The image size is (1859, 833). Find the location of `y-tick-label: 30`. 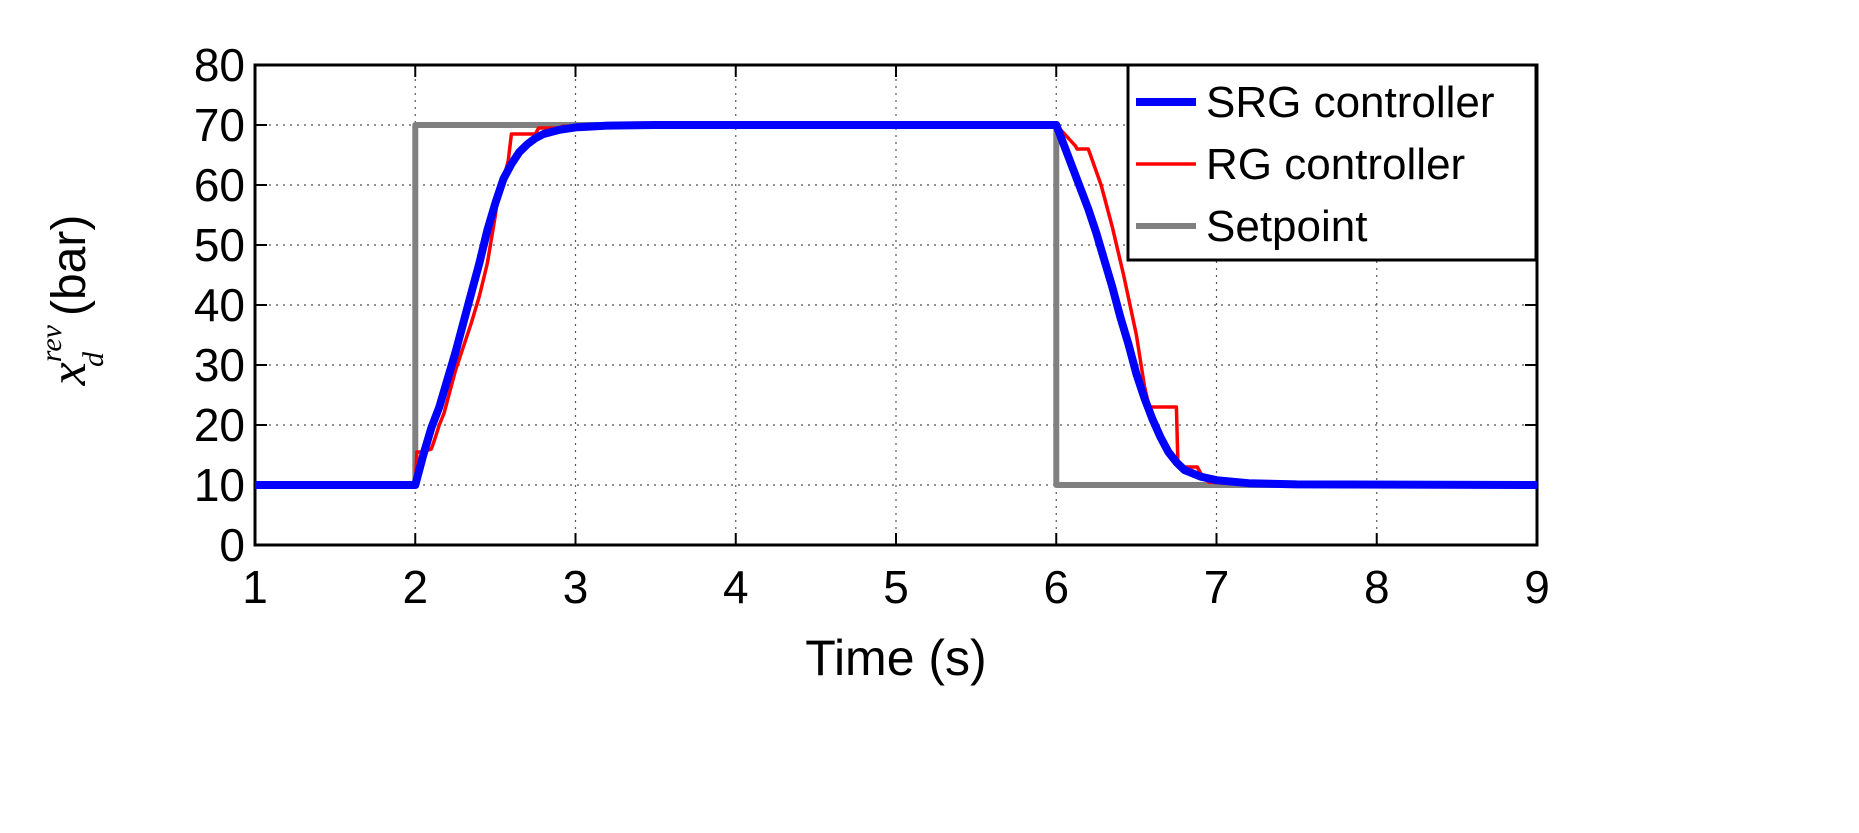

y-tick-label: 30 is located at coordinates (219, 365).